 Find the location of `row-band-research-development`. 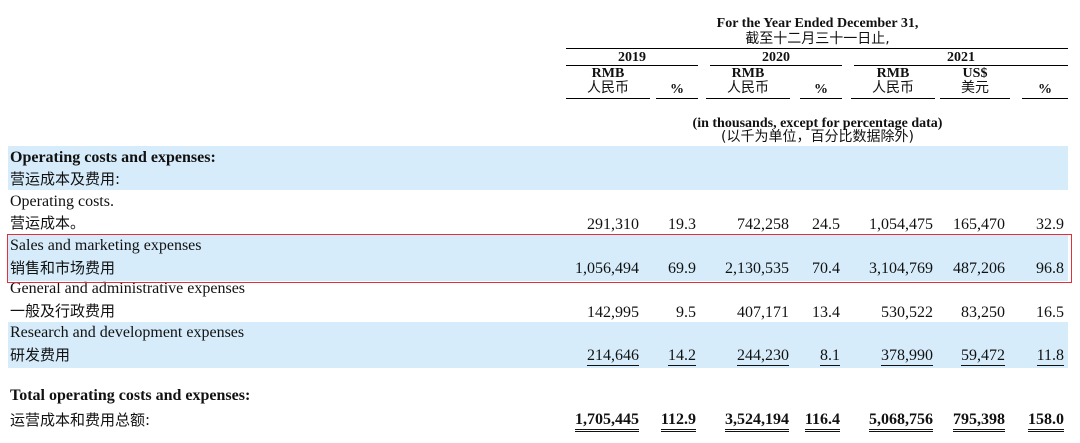

row-band-research-development is located at coordinates (538, 345).